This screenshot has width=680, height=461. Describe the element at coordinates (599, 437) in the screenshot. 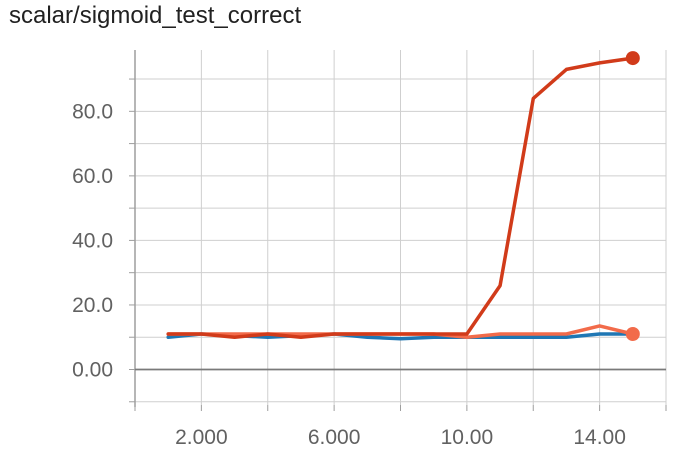

I see `x-tick-label: 14.00` at that location.